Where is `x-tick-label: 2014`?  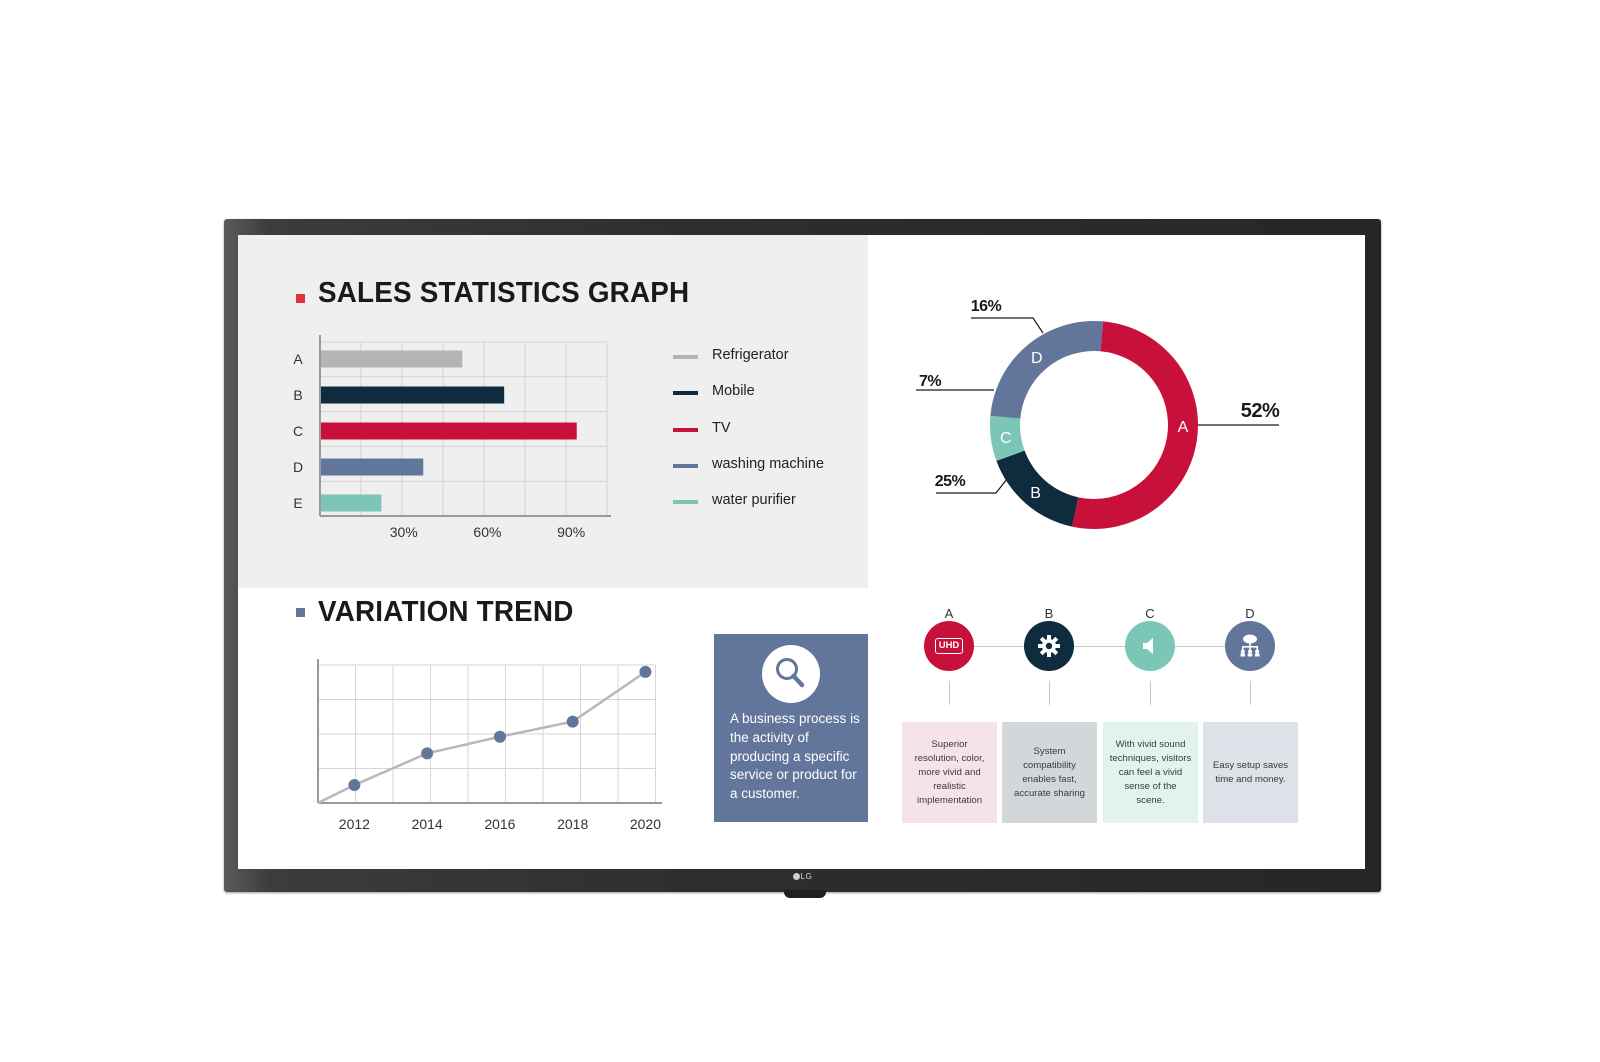 x-tick-label: 2014 is located at coordinates (427, 824).